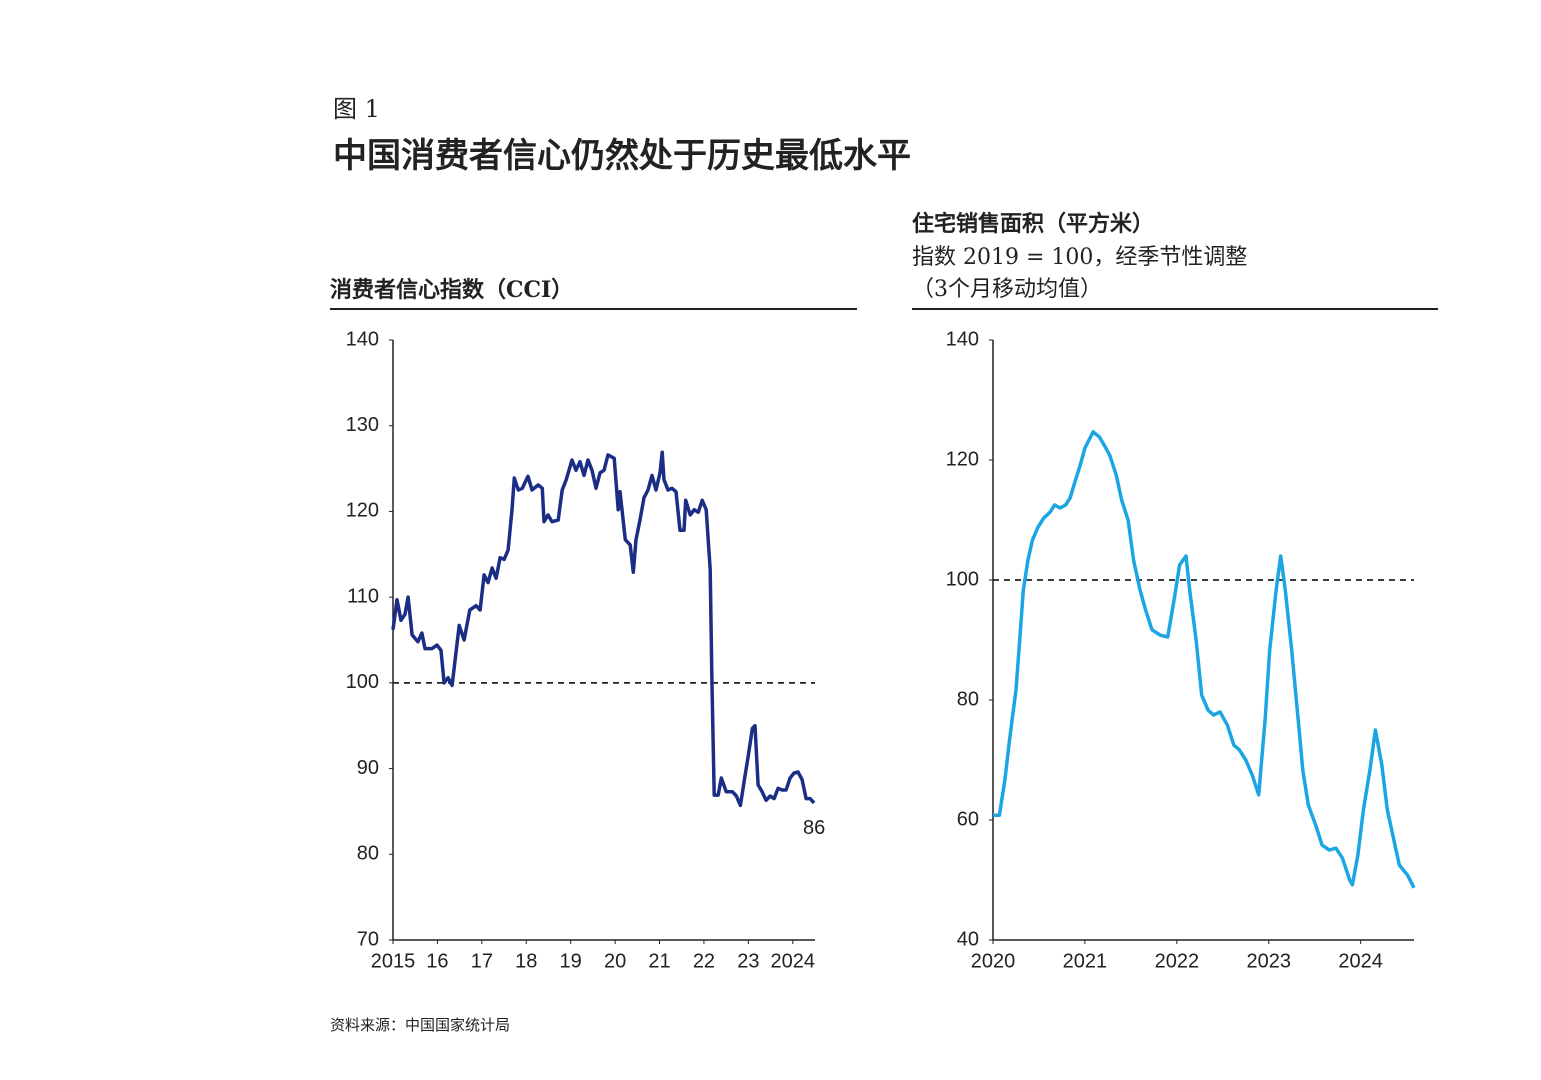 This screenshot has height=1080, width=1541. Describe the element at coordinates (993, 961) in the screenshot. I see `x-tick-label: 2020` at that location.